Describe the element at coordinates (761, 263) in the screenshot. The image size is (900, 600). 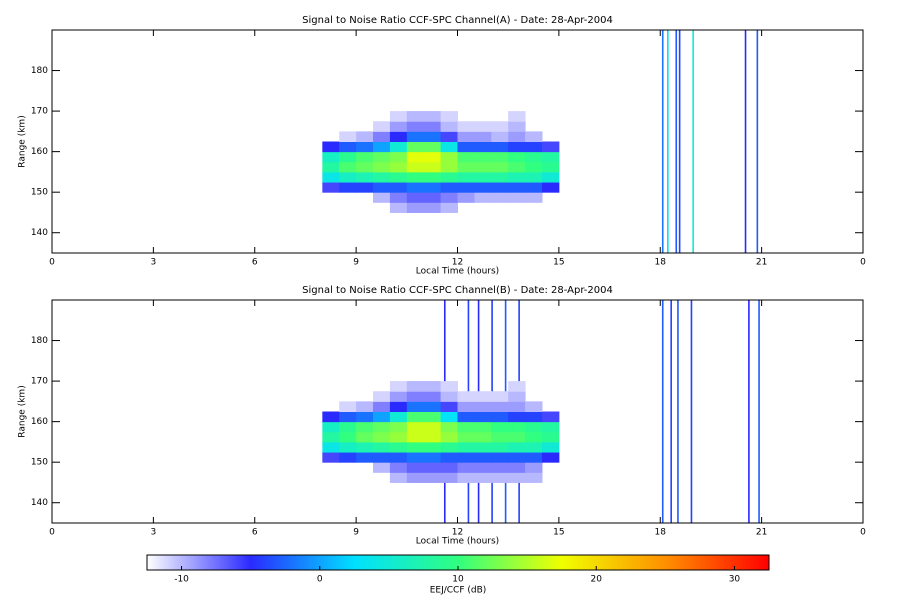
I see `x-tick-label: 21` at that location.